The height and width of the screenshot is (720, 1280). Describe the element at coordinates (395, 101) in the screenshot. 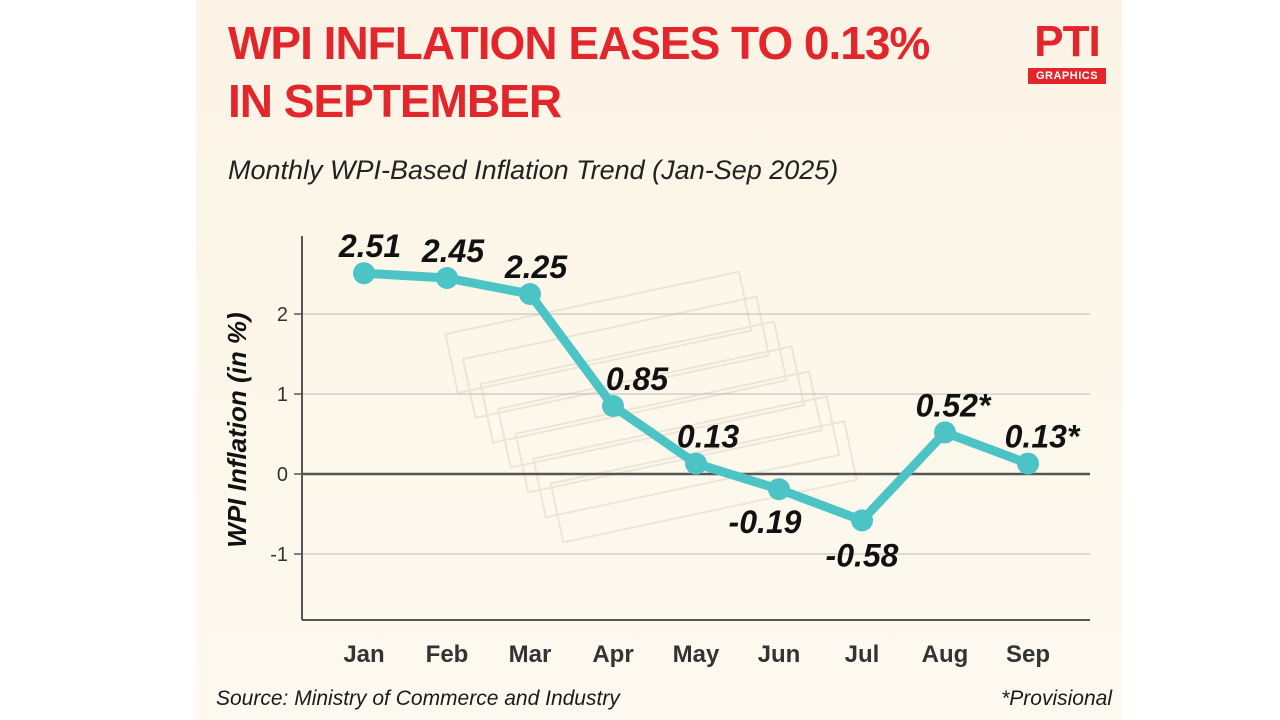

I see `title-line-2: IN SEPTEMBER` at that location.